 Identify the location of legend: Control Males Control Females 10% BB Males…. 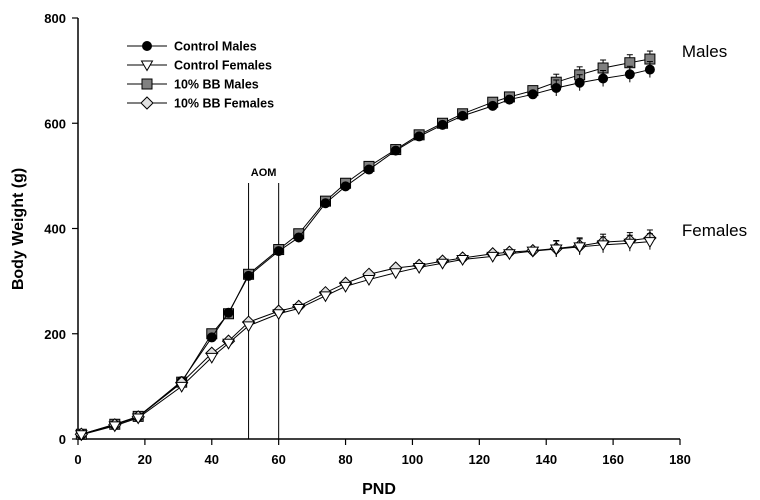
(200, 75).